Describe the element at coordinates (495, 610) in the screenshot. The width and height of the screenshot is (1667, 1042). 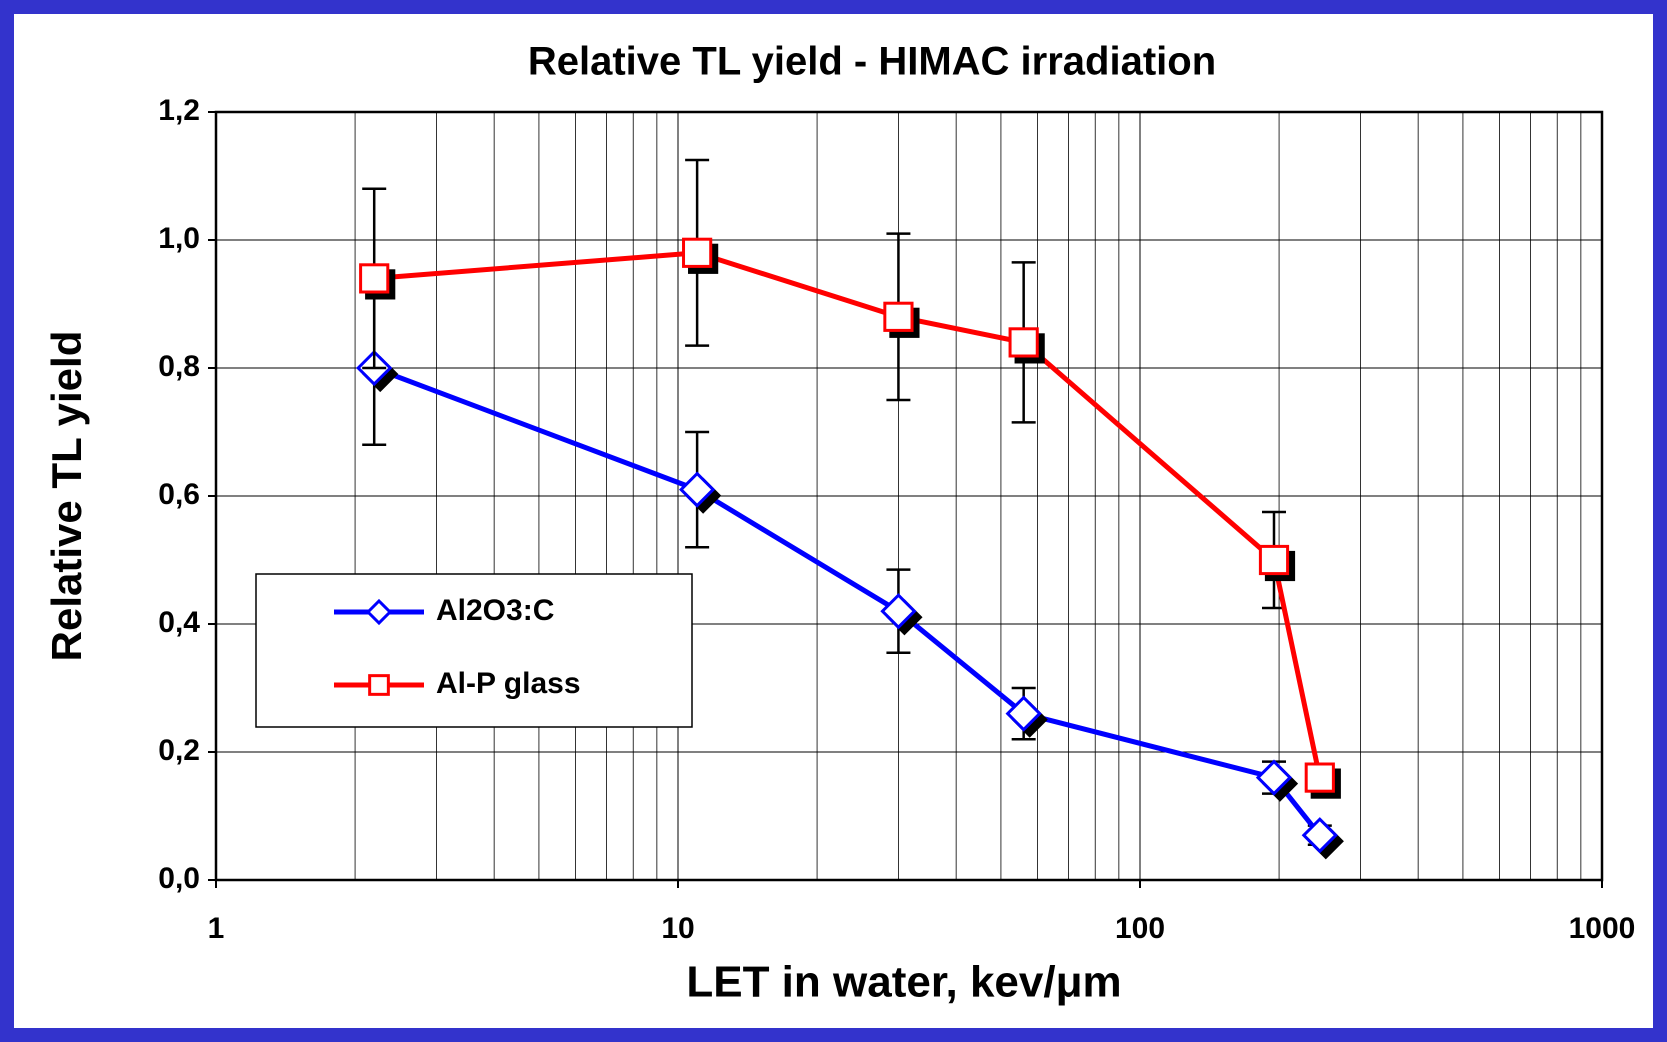
I see `legend-label: Al2O3:C` at that location.